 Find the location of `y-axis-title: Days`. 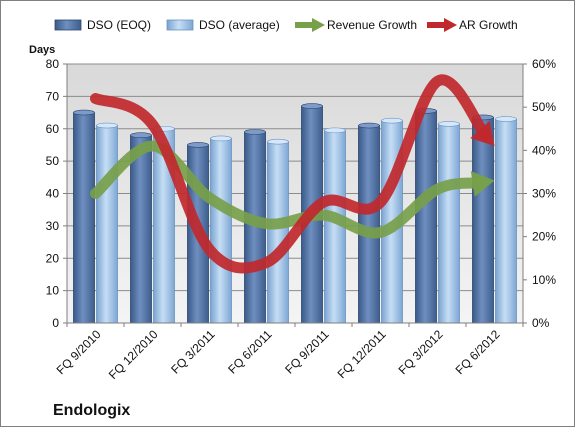

y-axis-title: Days is located at coordinates (42, 50).